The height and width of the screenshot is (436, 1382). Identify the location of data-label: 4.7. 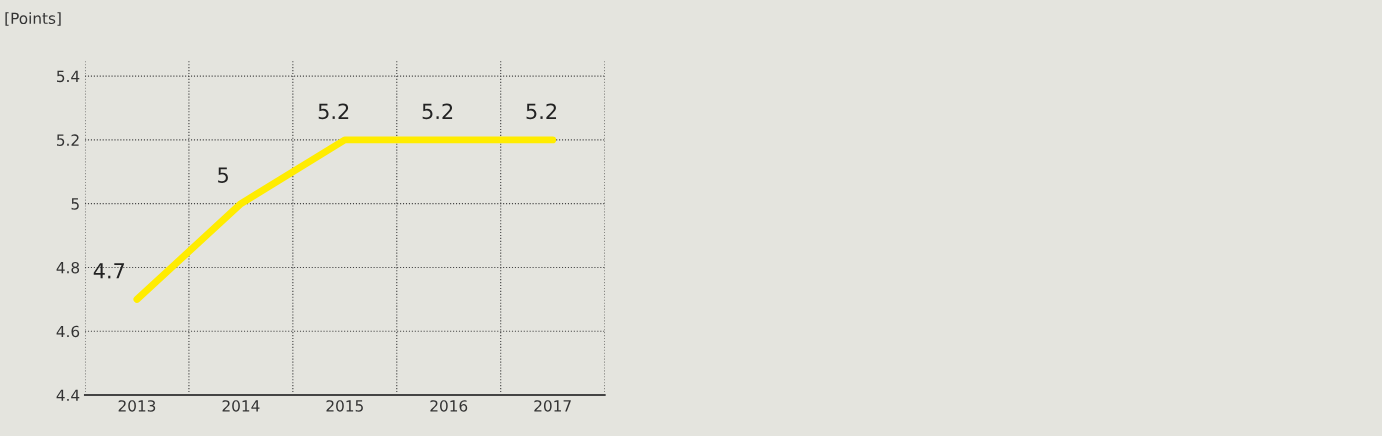
(109, 271).